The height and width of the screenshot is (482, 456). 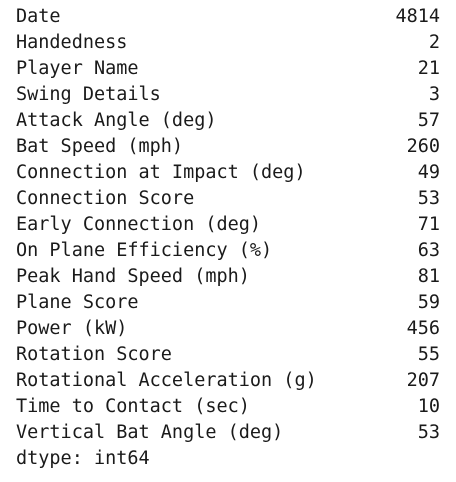 What do you see at coordinates (166, 380) in the screenshot?
I see `row-label: Rotational Acceleration (g)` at bounding box center [166, 380].